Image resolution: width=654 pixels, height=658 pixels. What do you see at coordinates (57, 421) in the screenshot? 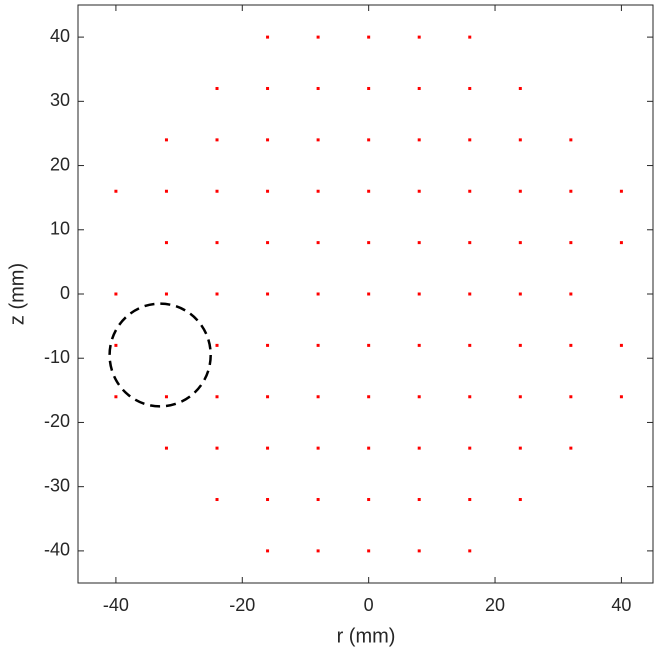
I see `y-tick-label: -20` at bounding box center [57, 421].